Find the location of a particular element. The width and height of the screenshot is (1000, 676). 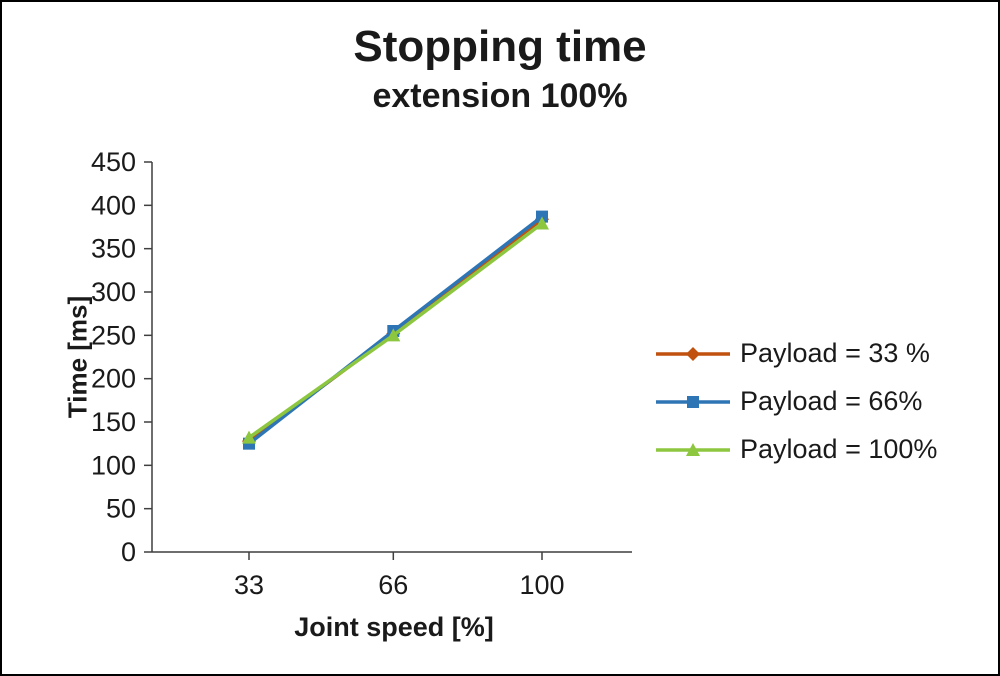

y-axis-title: Time [ms] is located at coordinates (77, 357).